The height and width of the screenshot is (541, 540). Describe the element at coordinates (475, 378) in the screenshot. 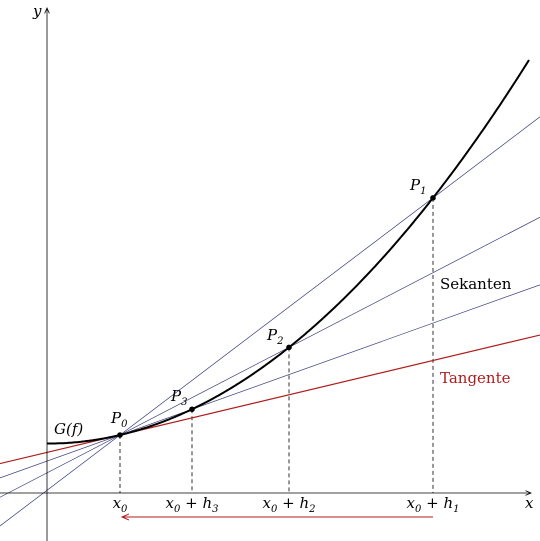

I see `tangent-label: Tangente` at that location.